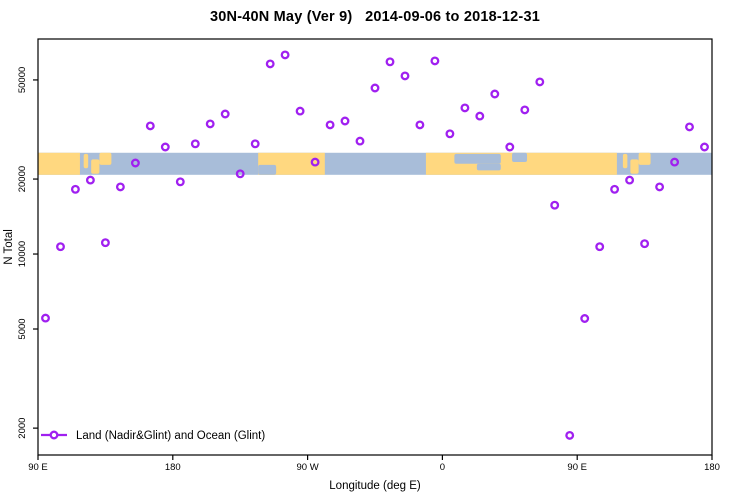  What do you see at coordinates (170, 436) in the screenshot?
I see `legend-label: Land (Nadir&Glint) and Ocean (Glint)` at bounding box center [170, 436].